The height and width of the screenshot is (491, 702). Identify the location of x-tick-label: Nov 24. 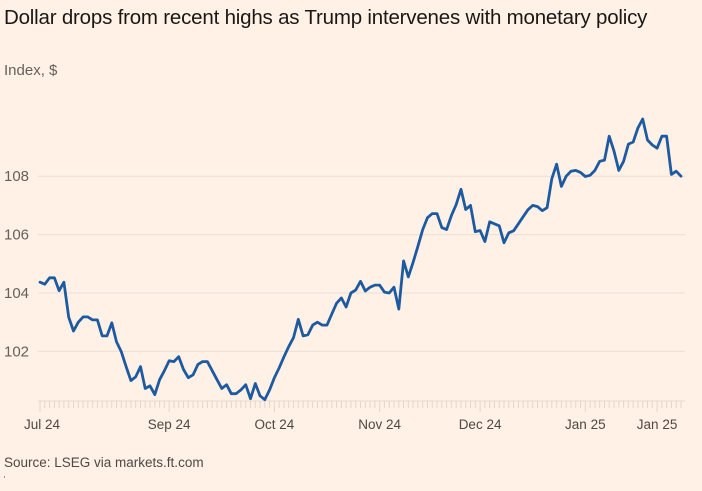
(379, 424).